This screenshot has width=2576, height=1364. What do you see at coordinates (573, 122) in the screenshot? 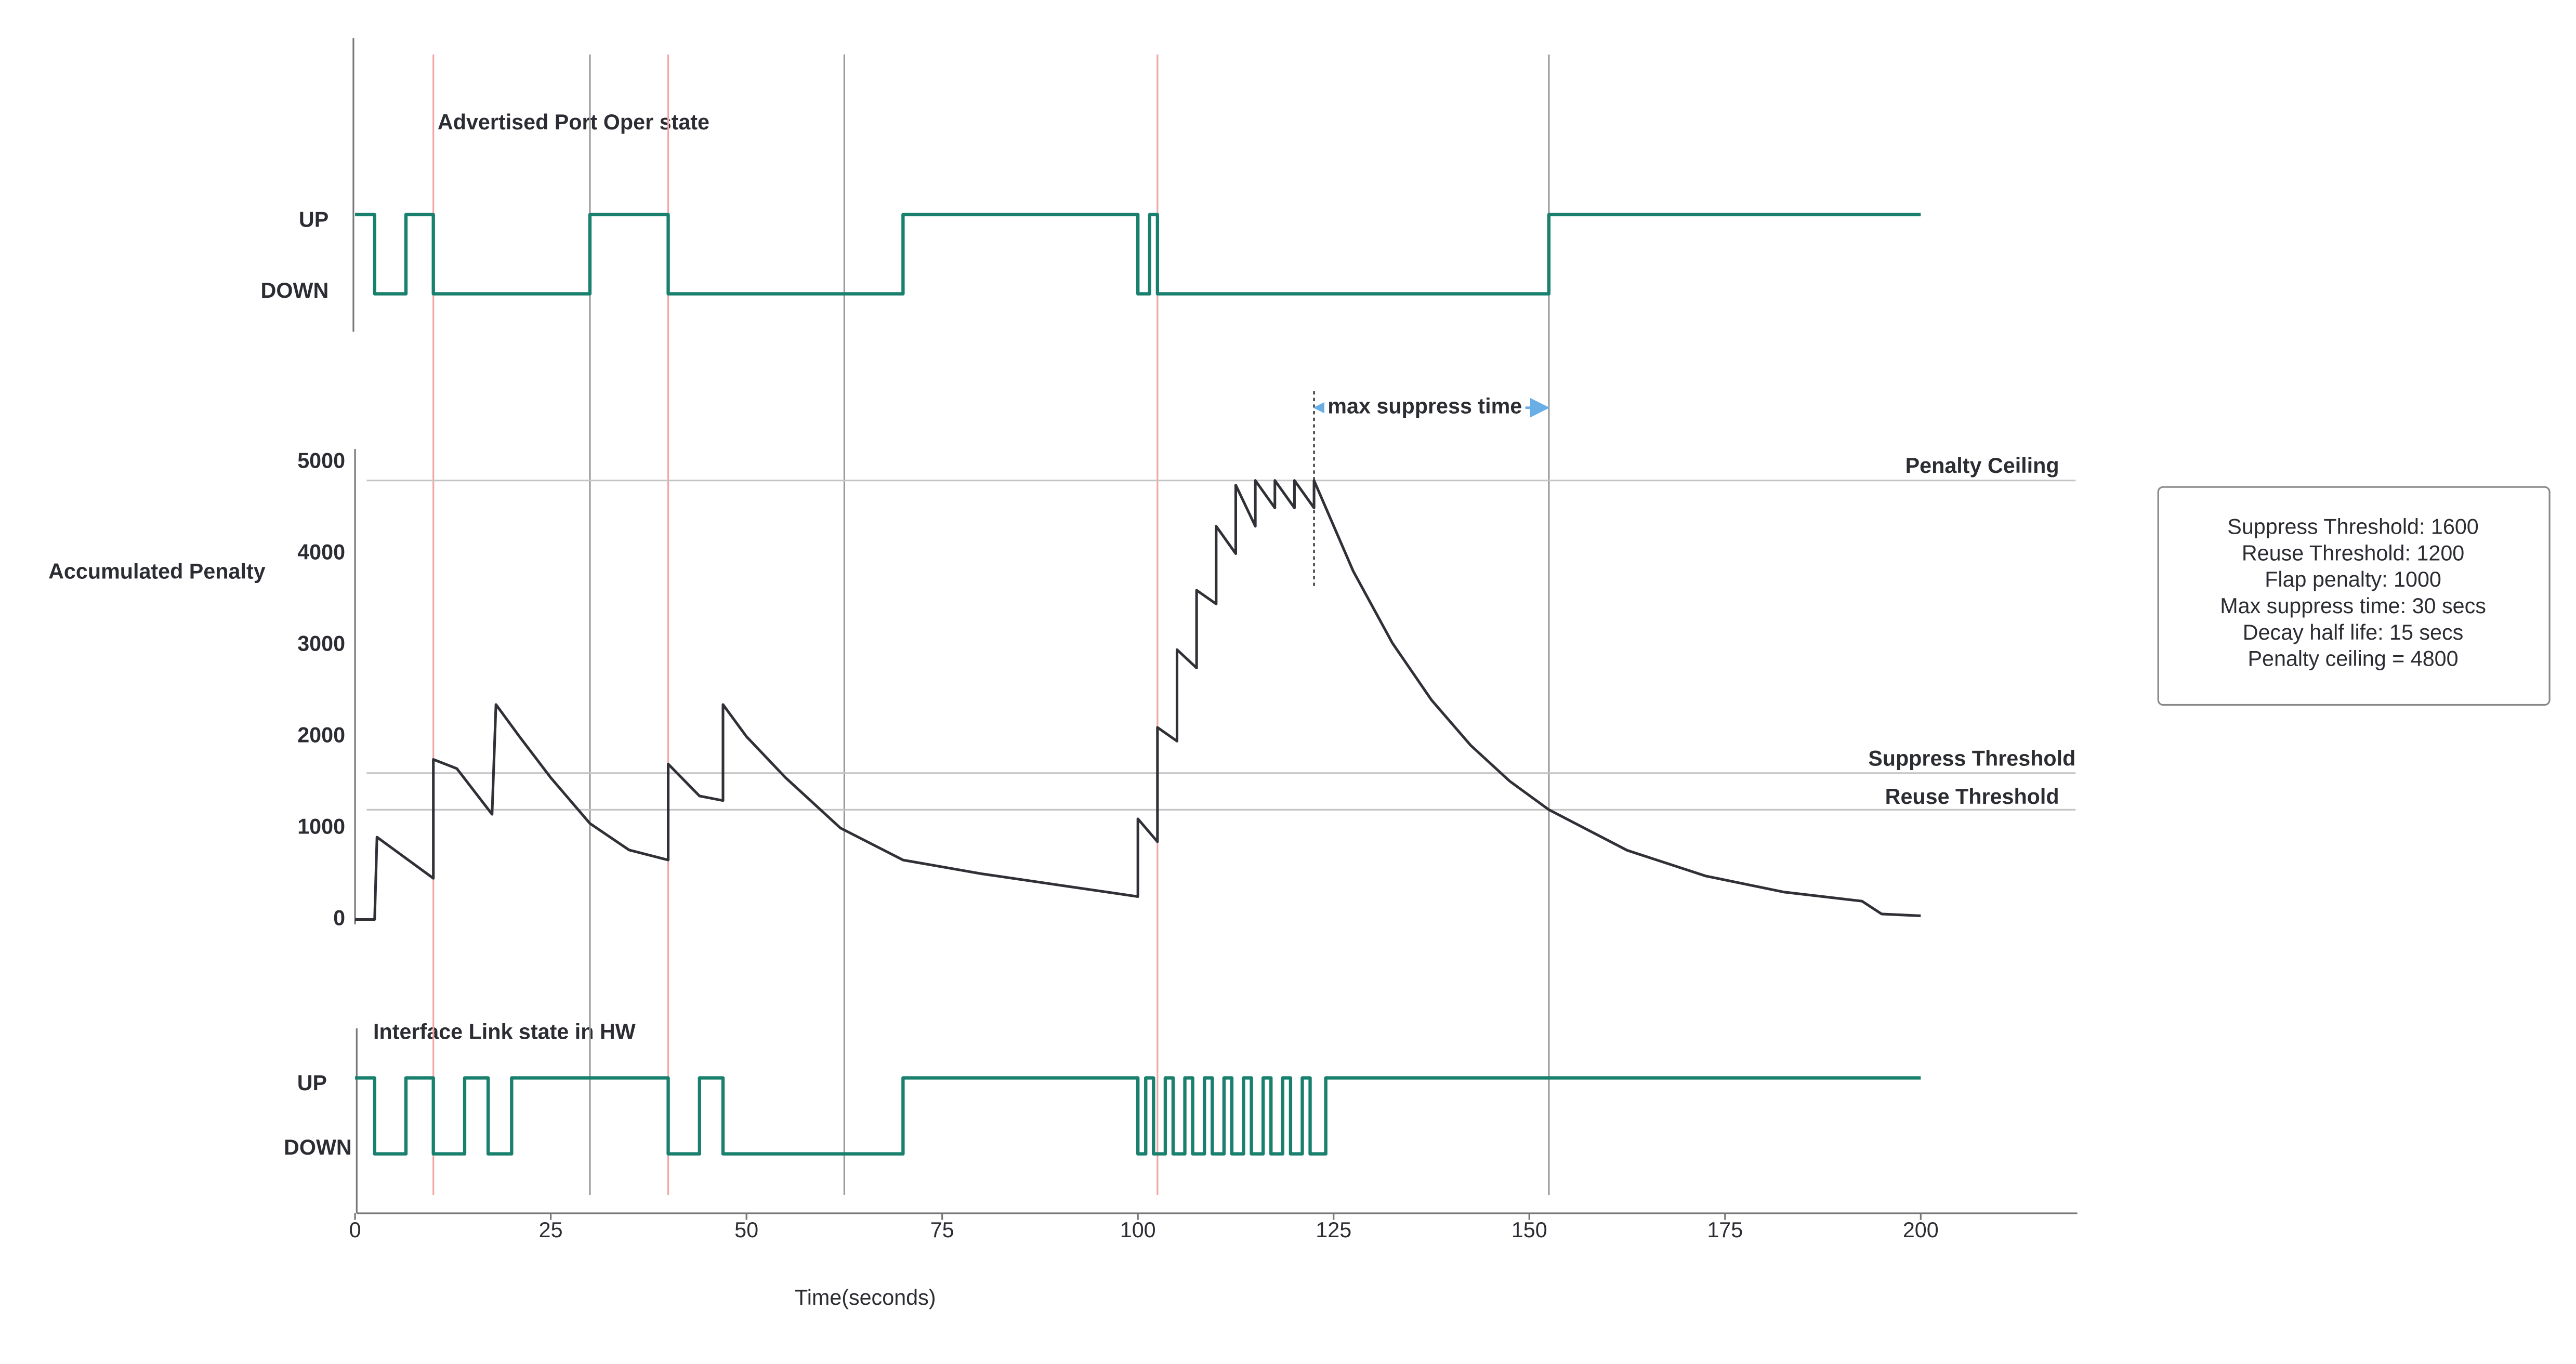
I see `top-title: Advertised Port Oper state` at bounding box center [573, 122].